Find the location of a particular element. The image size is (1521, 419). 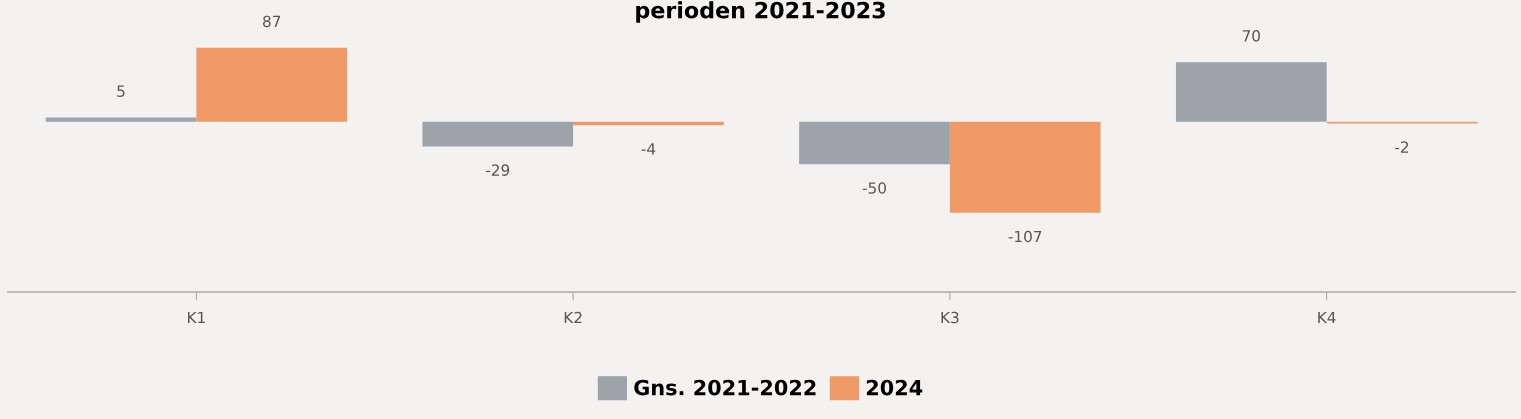

data-label: -4 is located at coordinates (648, 149).